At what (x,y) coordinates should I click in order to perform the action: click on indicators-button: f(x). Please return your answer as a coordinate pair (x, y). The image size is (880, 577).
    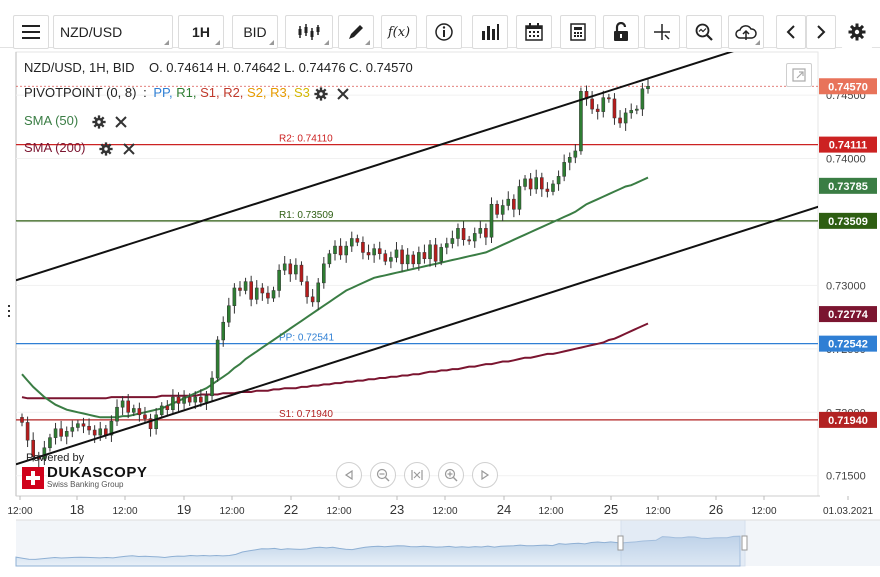
    Looking at the image, I should click on (399, 32).